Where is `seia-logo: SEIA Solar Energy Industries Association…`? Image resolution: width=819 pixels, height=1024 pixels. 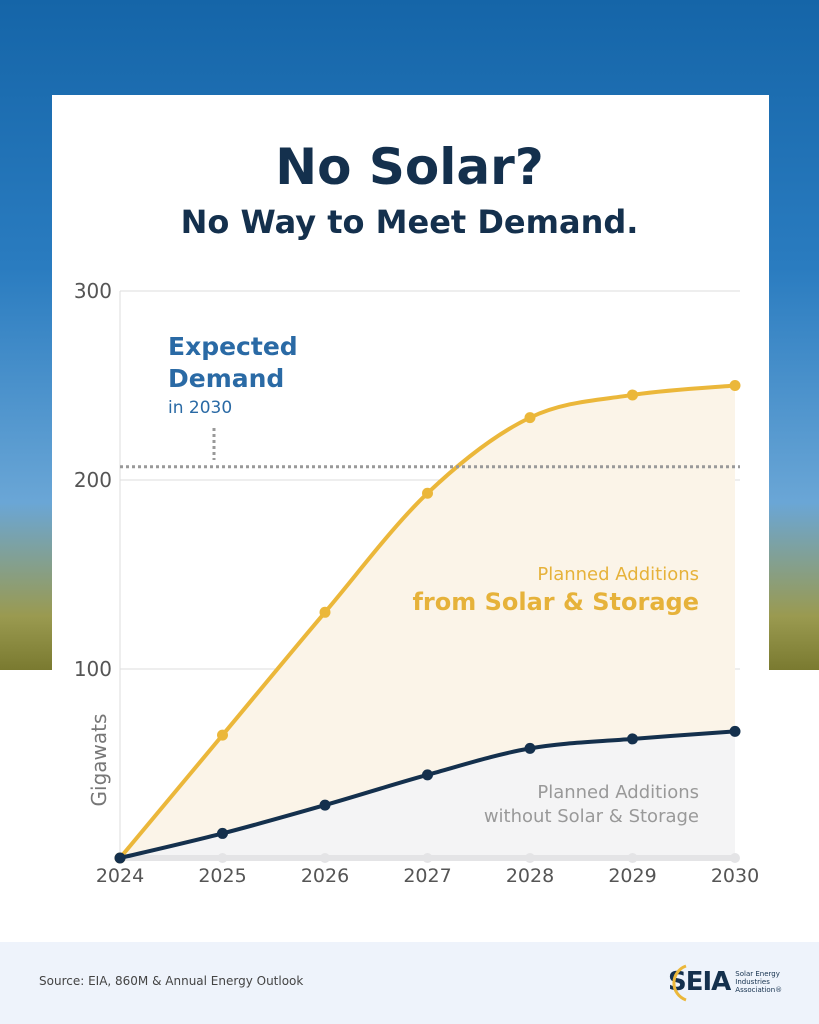 seia-logo: SEIA Solar Energy Industries Association… is located at coordinates (727, 982).